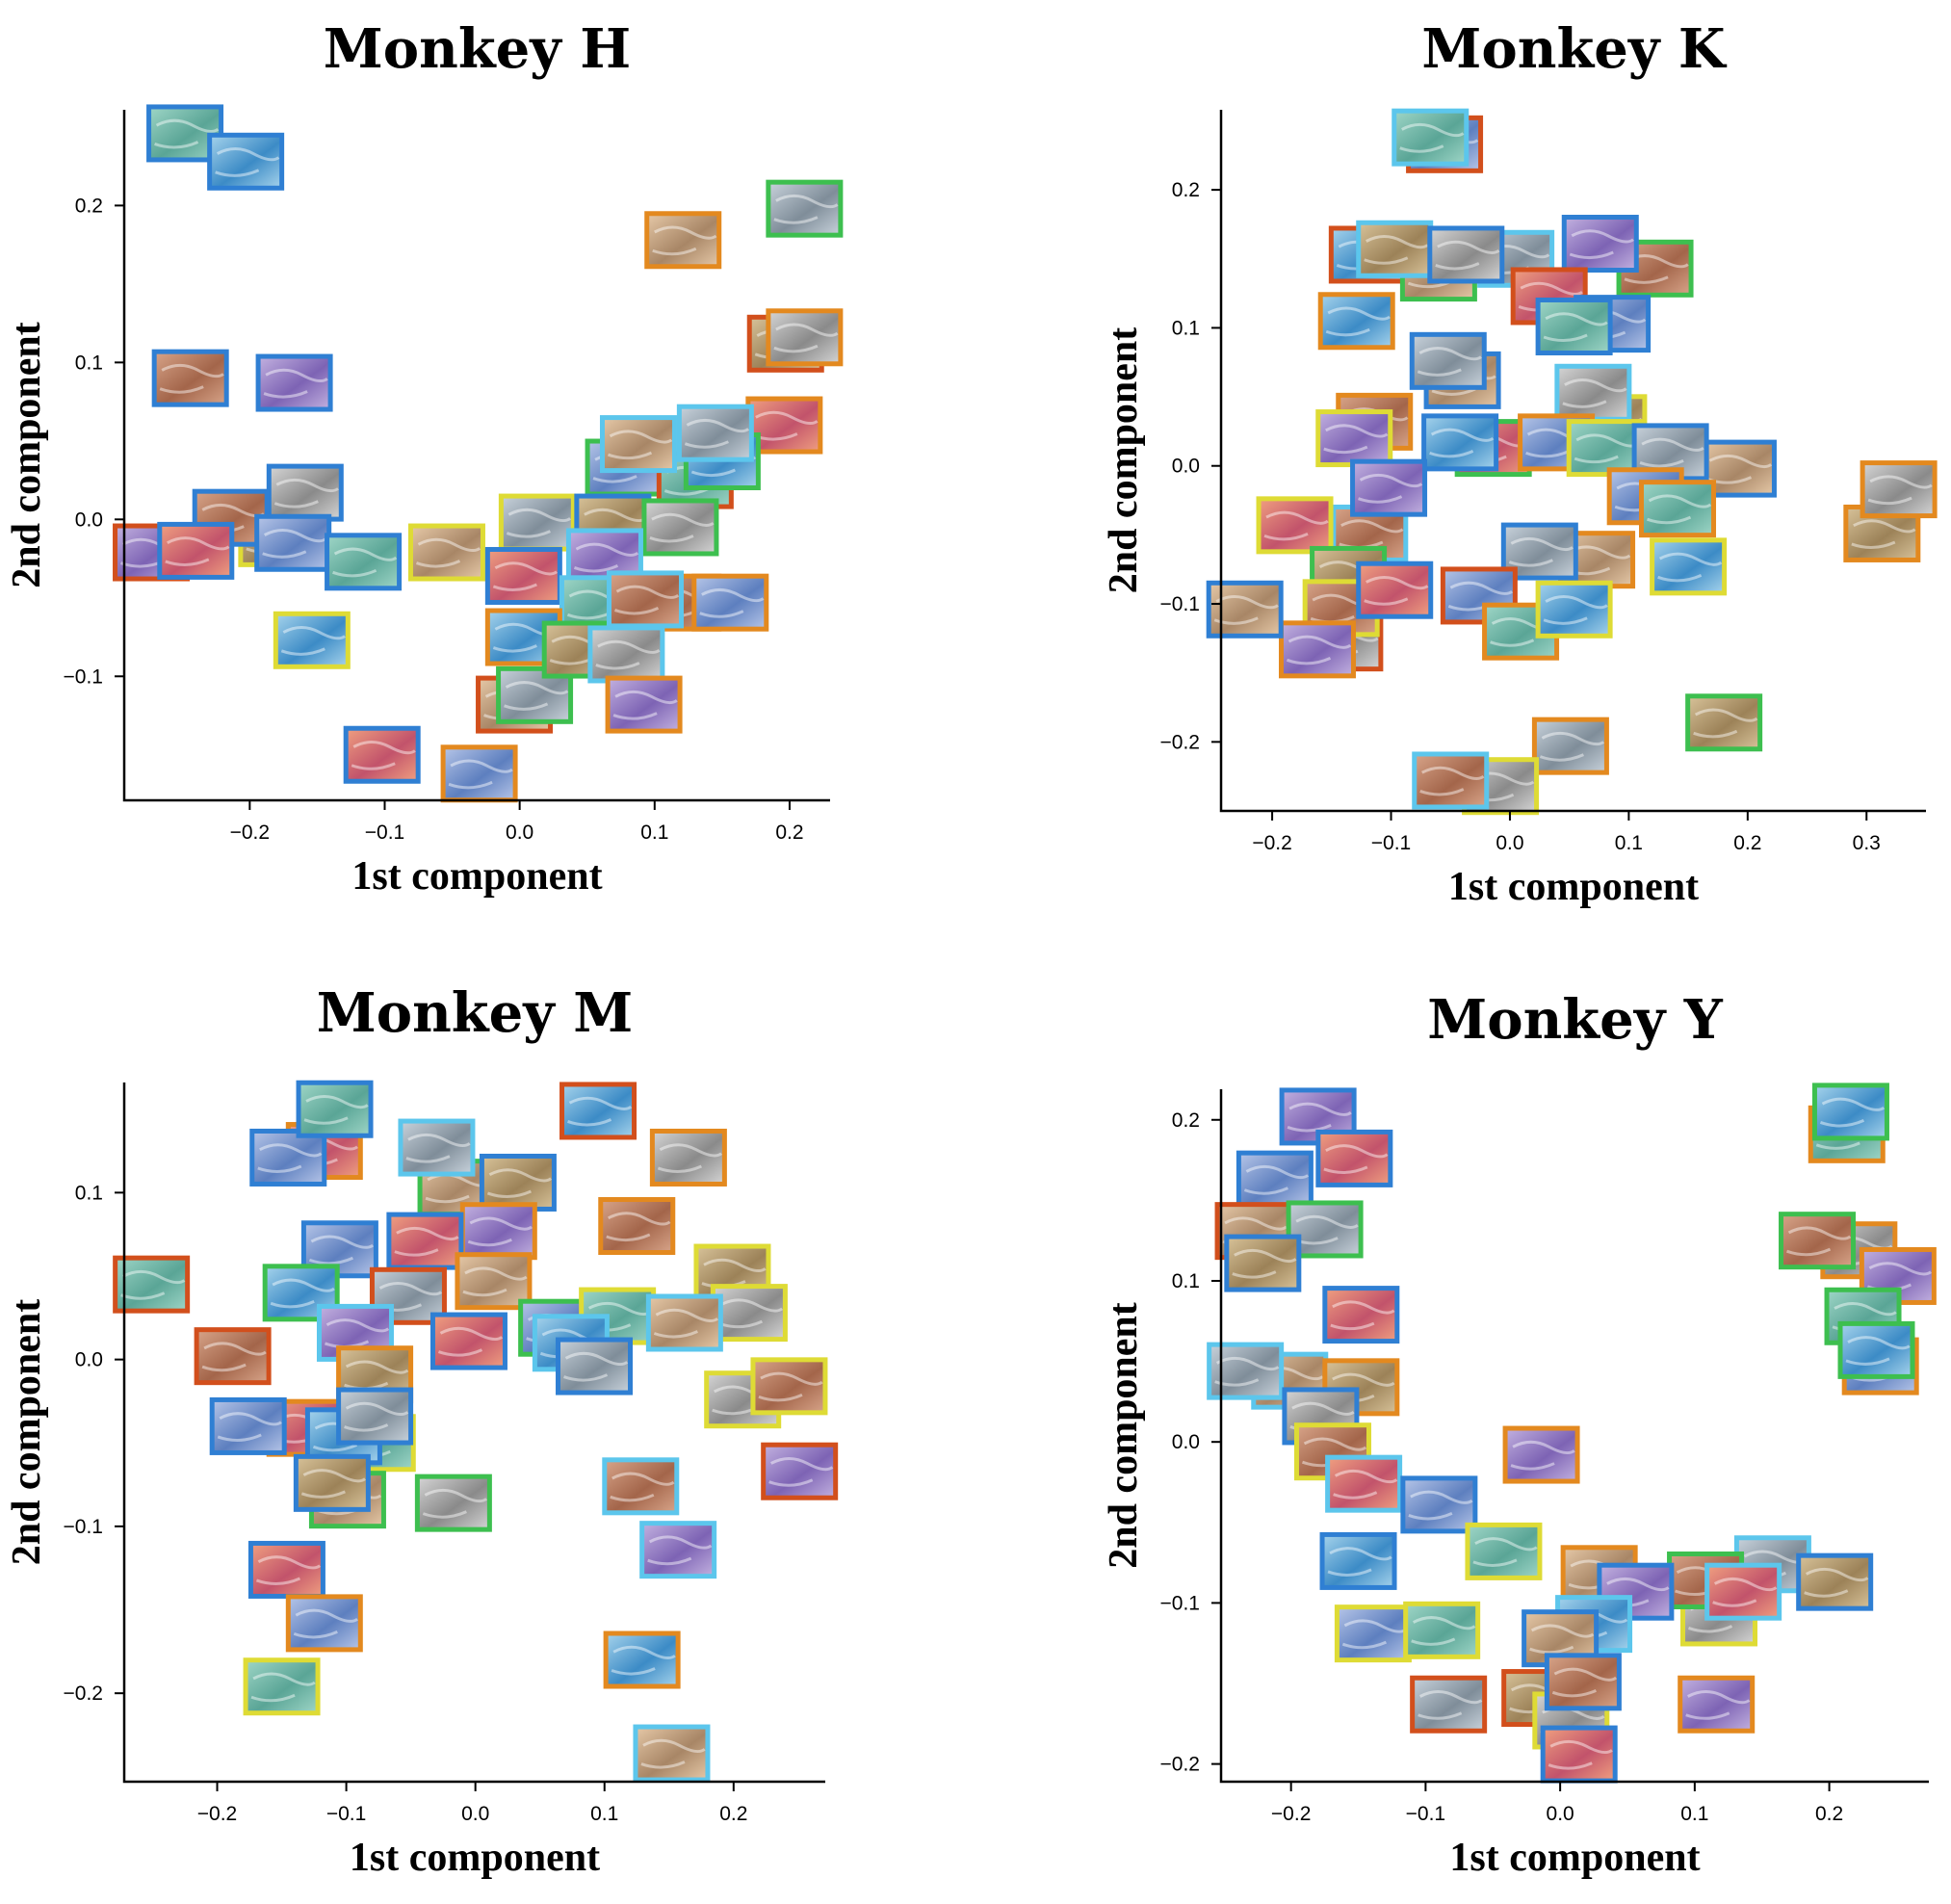 This screenshot has height=1904, width=1951. What do you see at coordinates (1867, 843) in the screenshot?
I see `x-tick-label: 0.3` at bounding box center [1867, 843].